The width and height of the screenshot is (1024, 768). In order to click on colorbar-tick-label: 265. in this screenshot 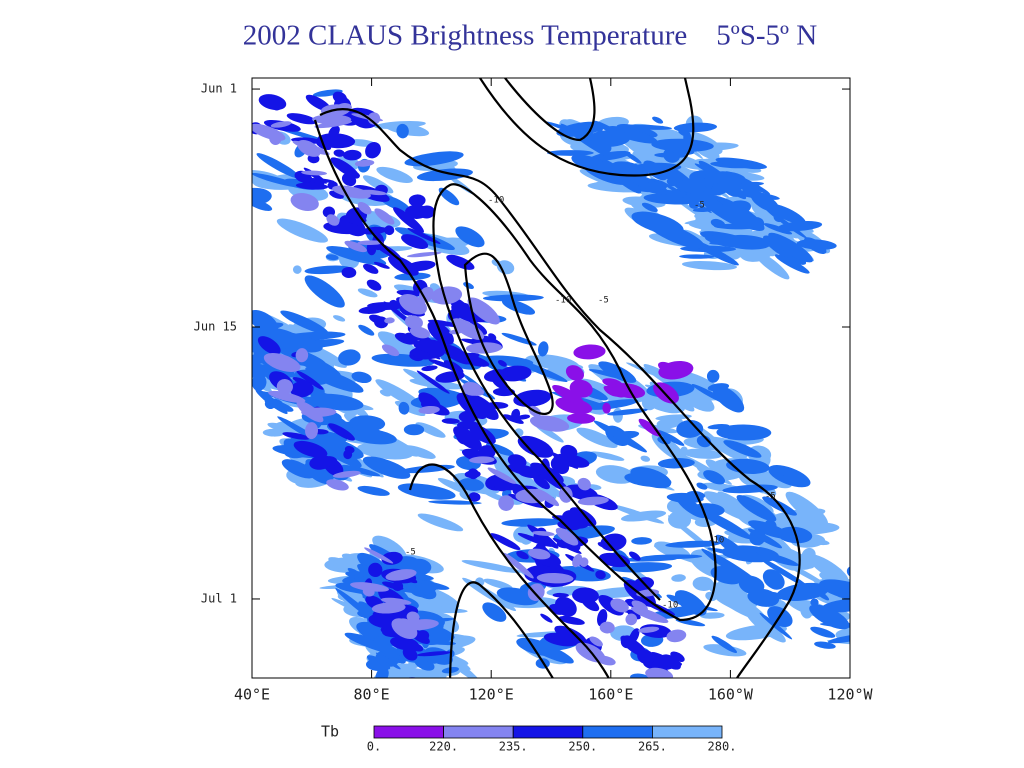, I will do `click(652, 747)`.